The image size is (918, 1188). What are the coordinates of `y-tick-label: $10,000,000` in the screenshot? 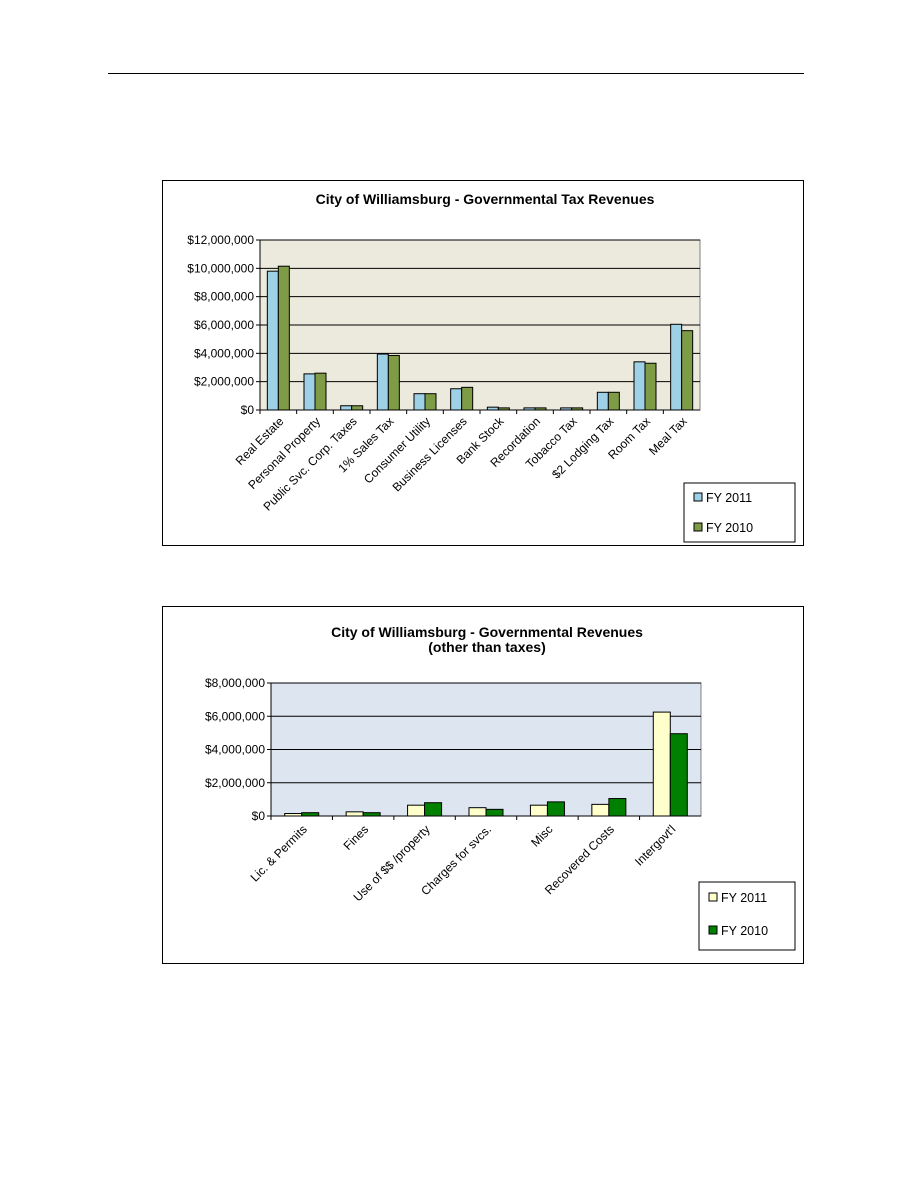 It's located at (220, 268).